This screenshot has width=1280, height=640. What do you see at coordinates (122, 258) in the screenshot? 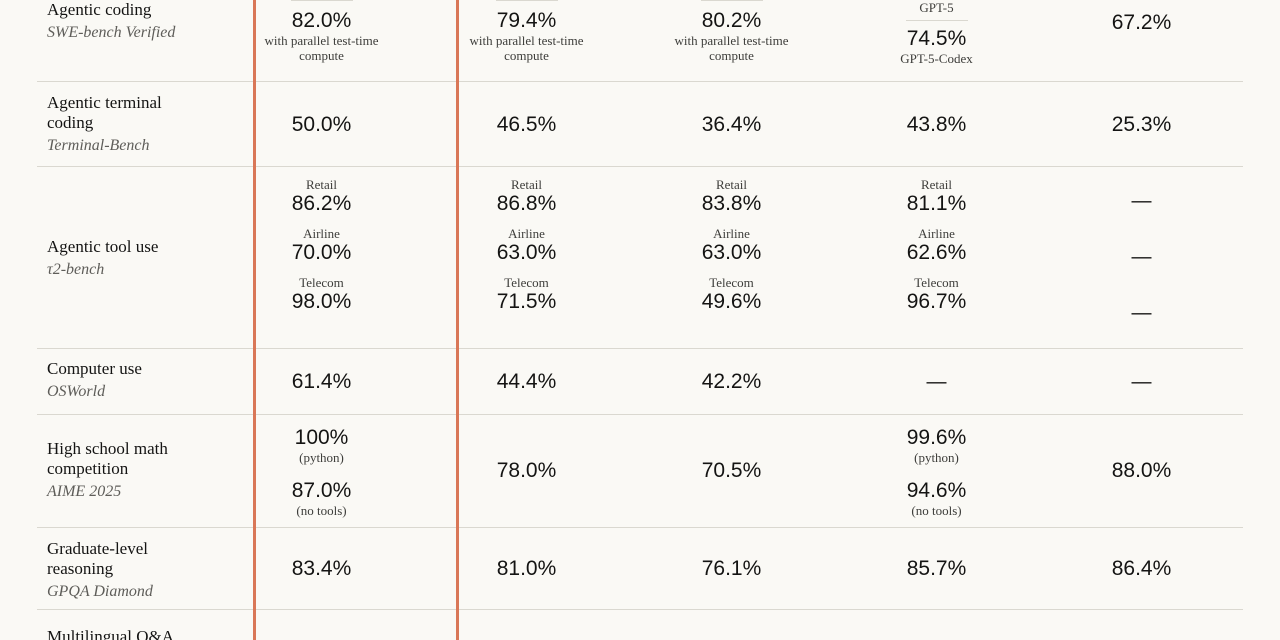
I see `row-label: Agentic tool use τ2-bench` at bounding box center [122, 258].